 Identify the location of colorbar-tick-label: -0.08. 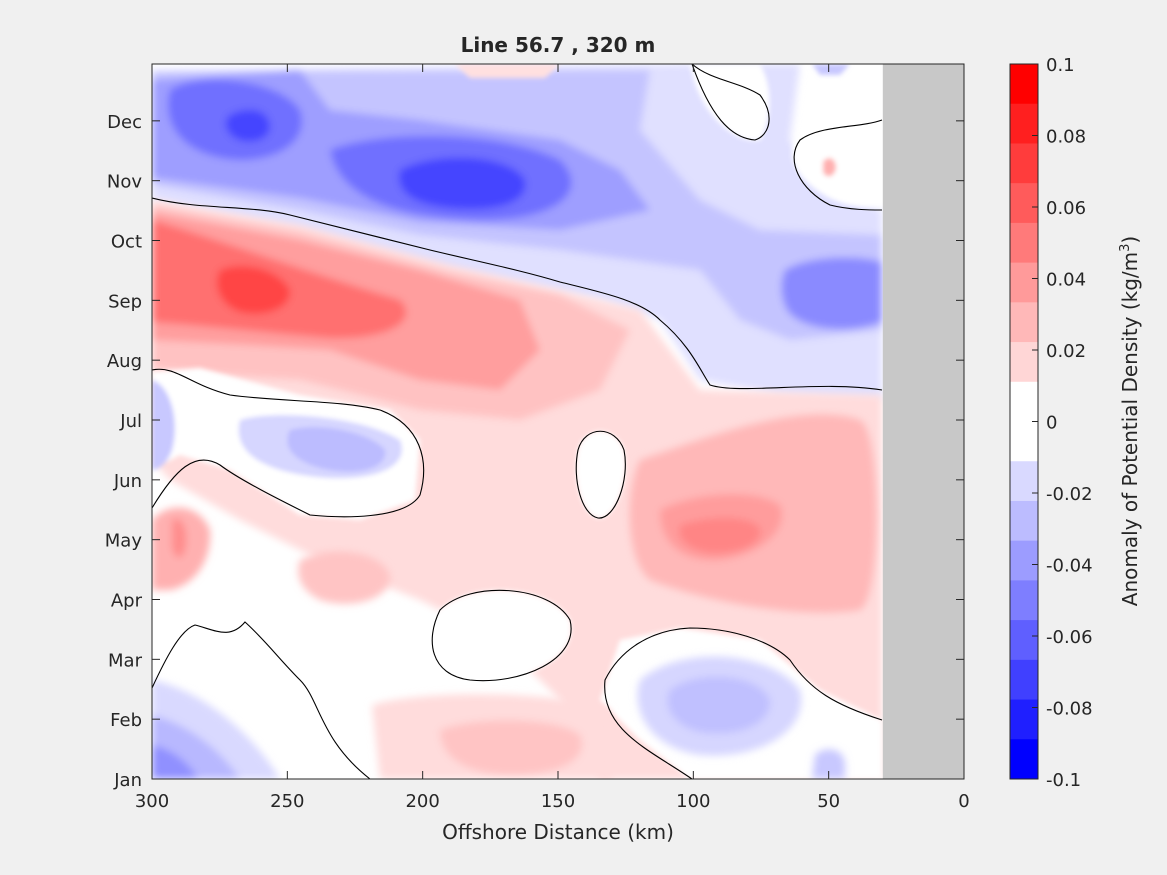
(1069, 709).